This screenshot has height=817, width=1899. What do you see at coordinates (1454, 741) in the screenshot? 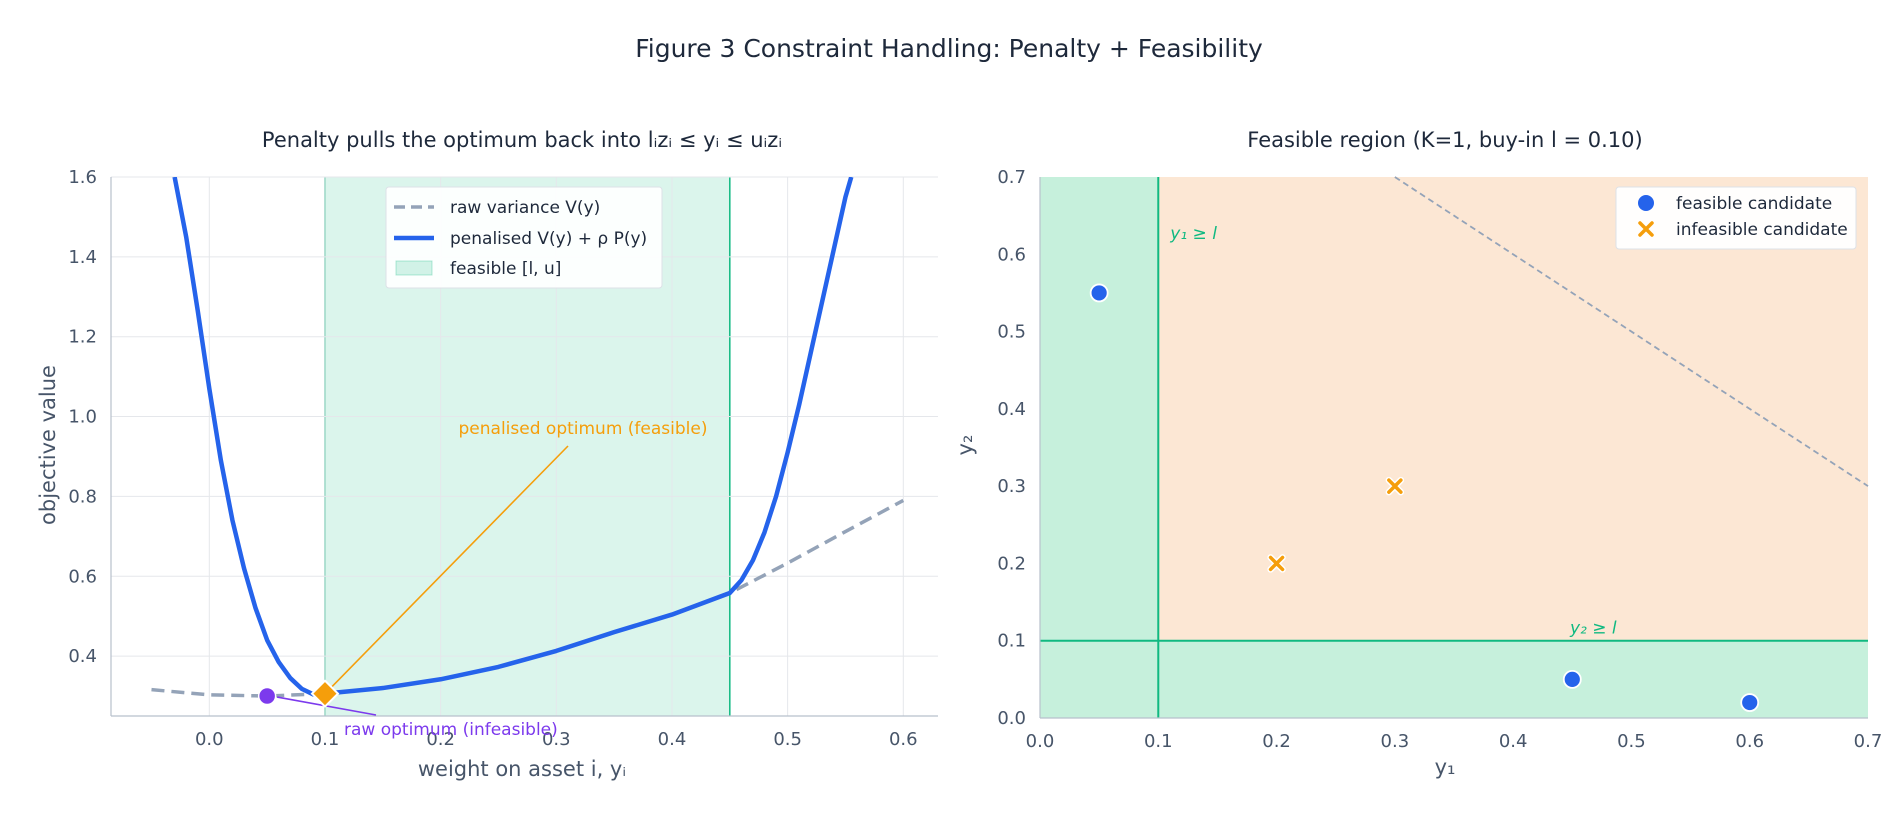
I see `x-tick-labels: 0.0 0.1 0.2 0.3 0.4 0.5 0.6 0.7` at bounding box center [1454, 741].